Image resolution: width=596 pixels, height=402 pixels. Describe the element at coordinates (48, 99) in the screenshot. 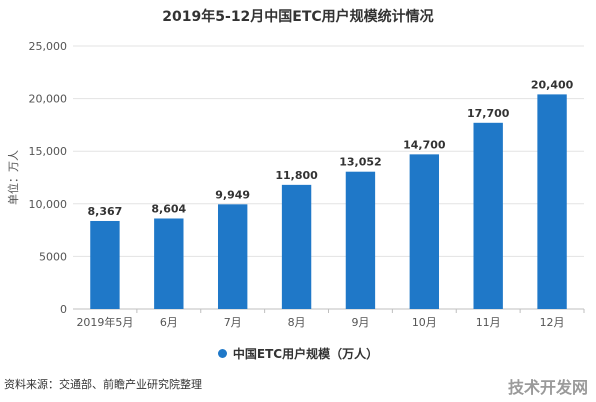

I see `y-tick-label: 20,000` at that location.